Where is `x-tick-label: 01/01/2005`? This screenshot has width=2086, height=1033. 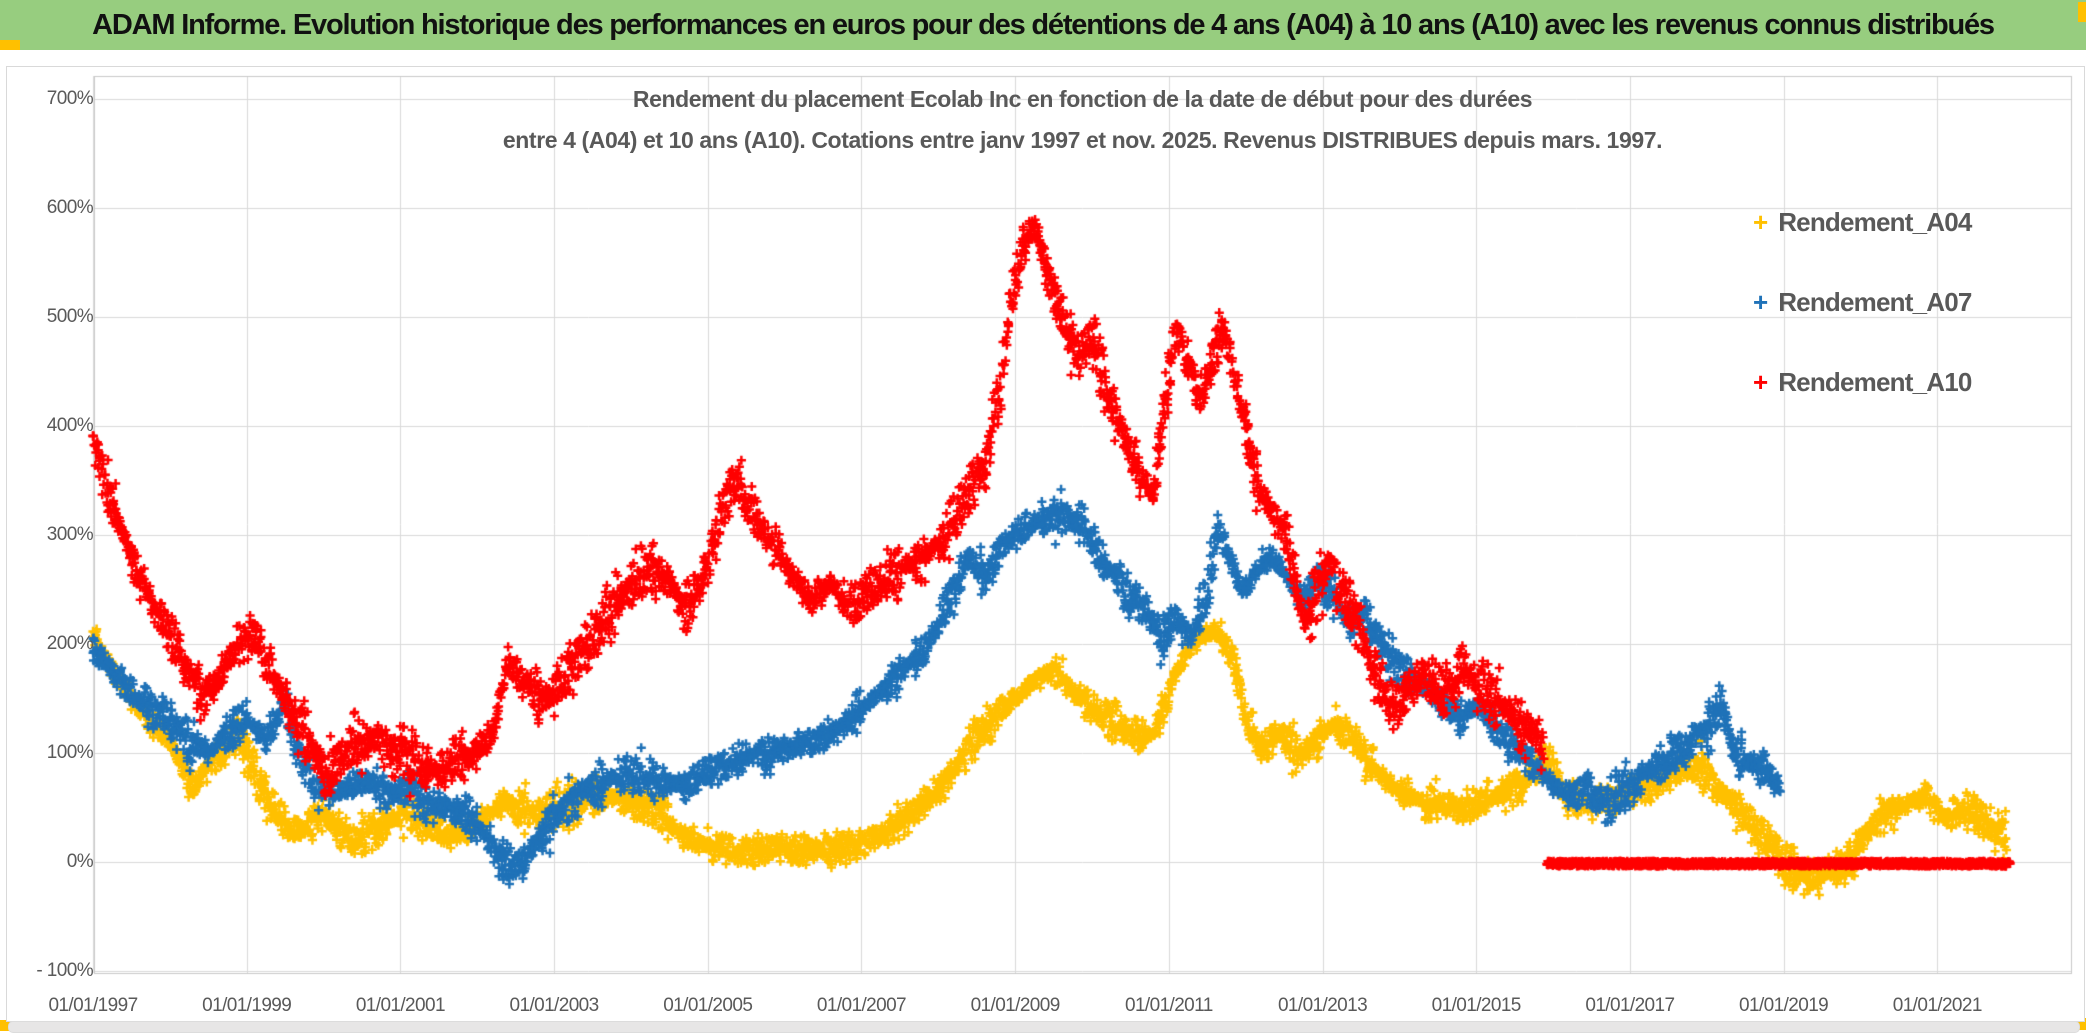 x-tick-label: 01/01/2005 is located at coordinates (708, 1005).